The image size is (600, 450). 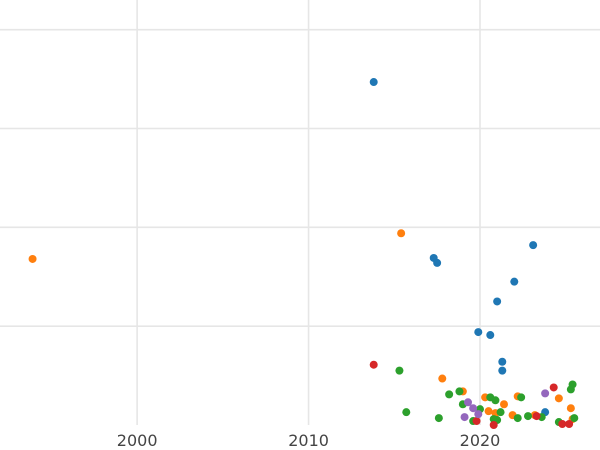 I want to click on x-tick-label: 2000, so click(x=137, y=440).